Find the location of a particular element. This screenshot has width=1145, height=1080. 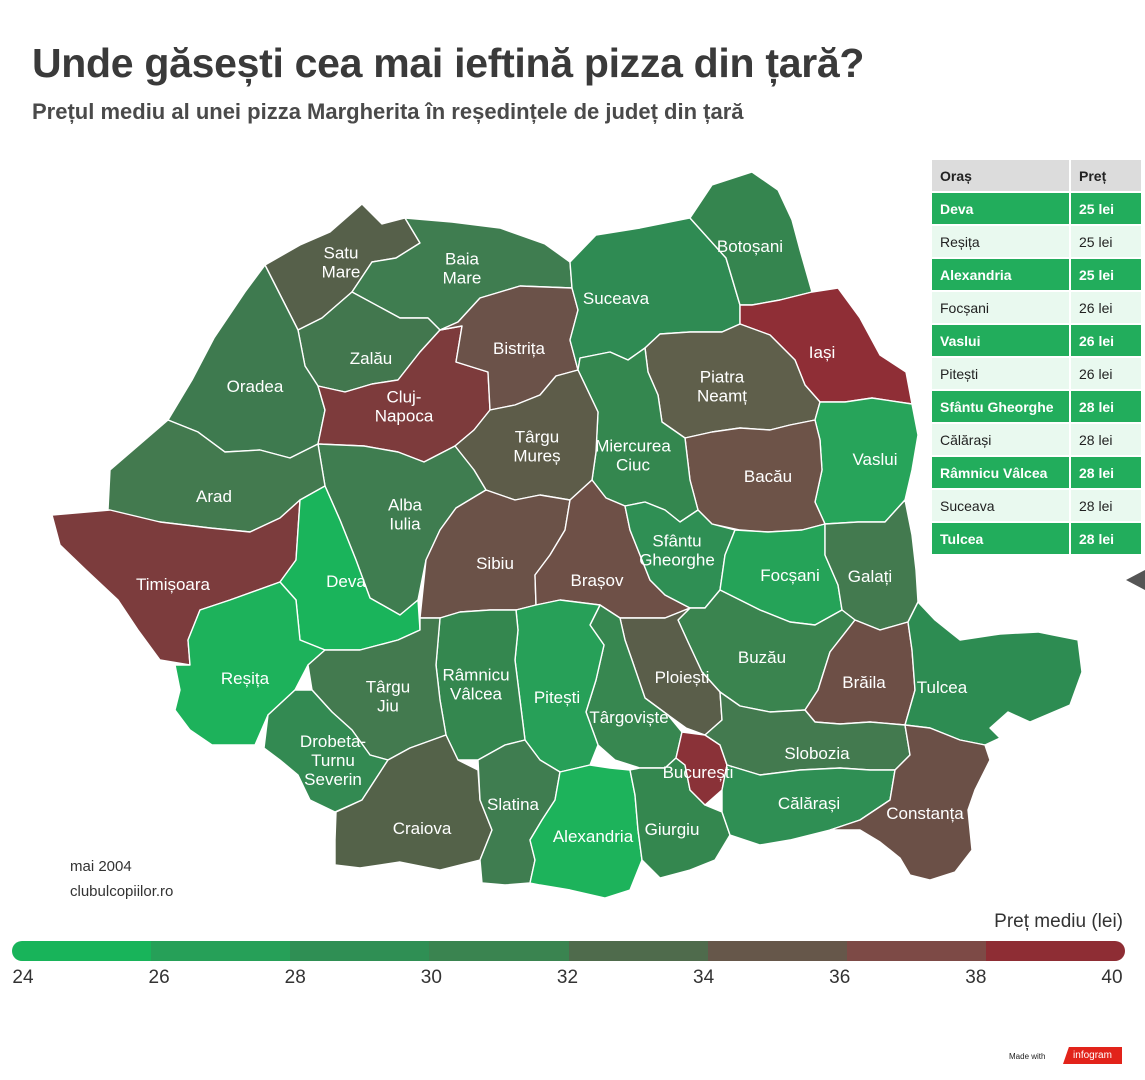

table-header-row: Oraș Preț is located at coordinates (1037, 176).